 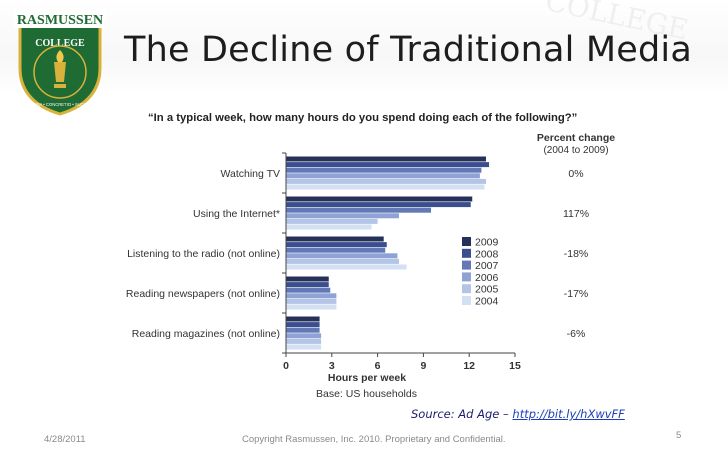 I want to click on x-tick-label: 12, so click(x=469, y=366).